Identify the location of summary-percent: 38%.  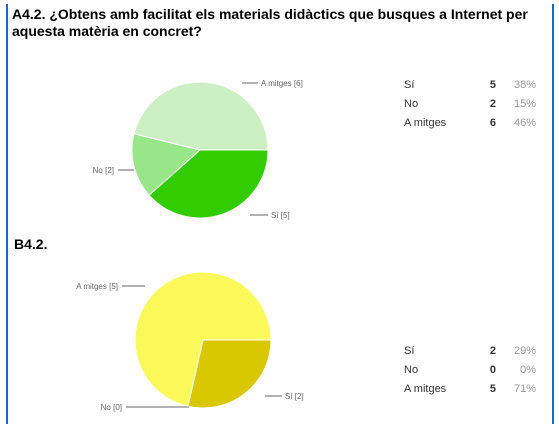
(524, 84).